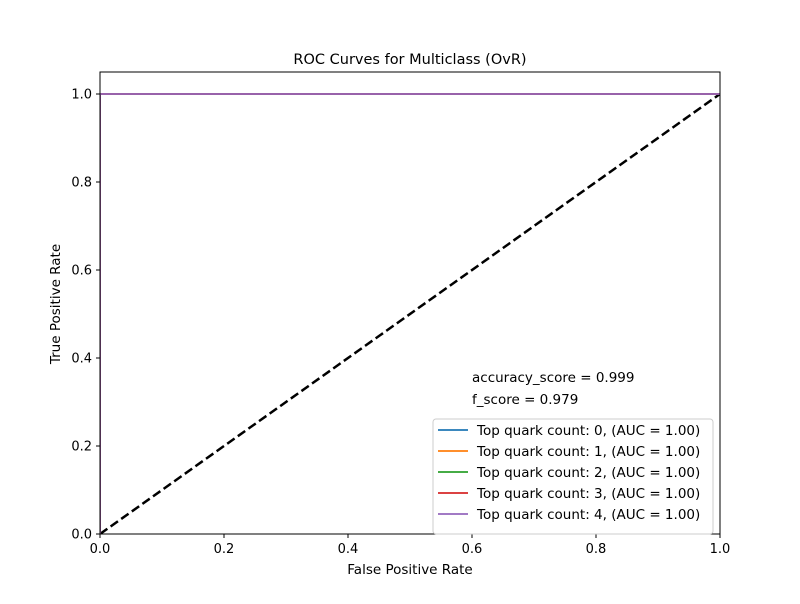 This screenshot has width=800, height=604. I want to click on x-tick-label-3: 0.6, so click(472, 549).